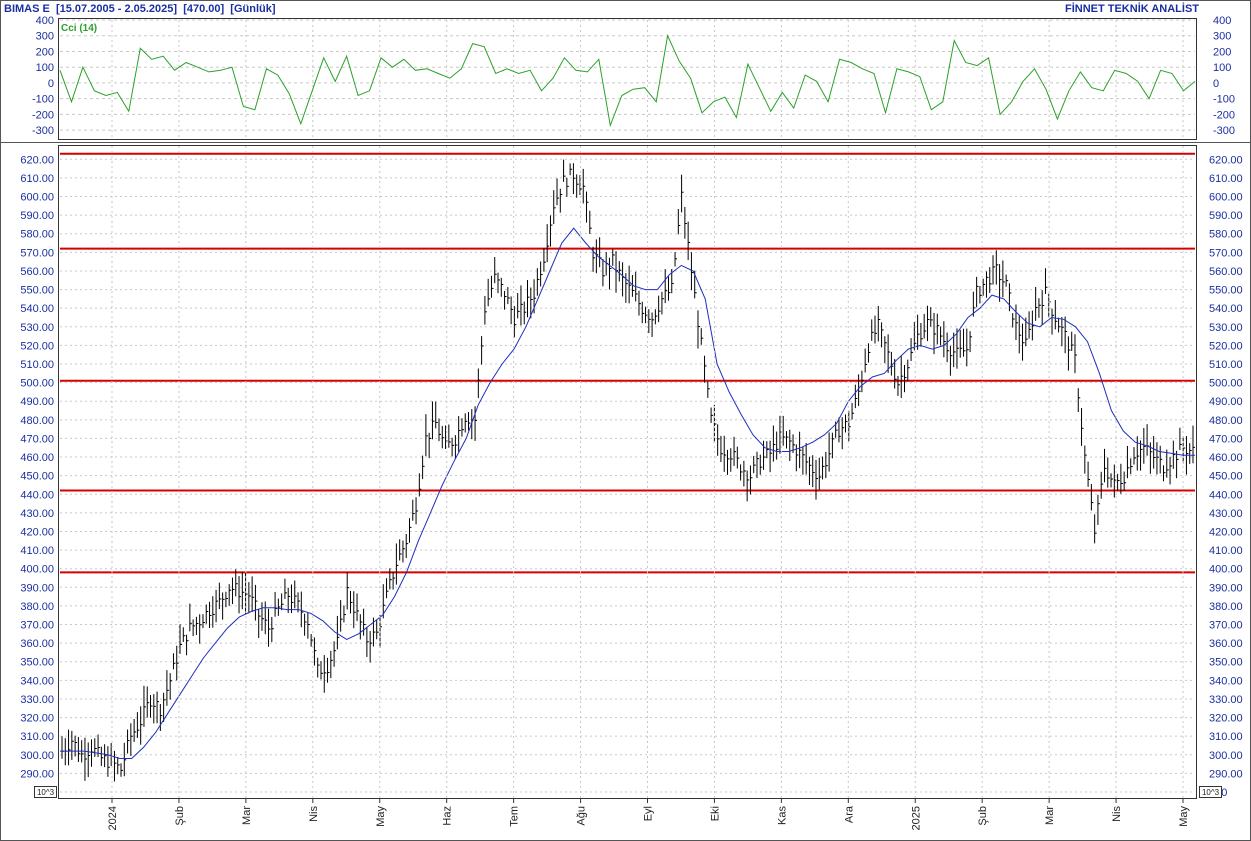 The width and height of the screenshot is (1251, 841). Describe the element at coordinates (1226, 179) in the screenshot. I see `price-y-tick-label: 610.00` at that location.